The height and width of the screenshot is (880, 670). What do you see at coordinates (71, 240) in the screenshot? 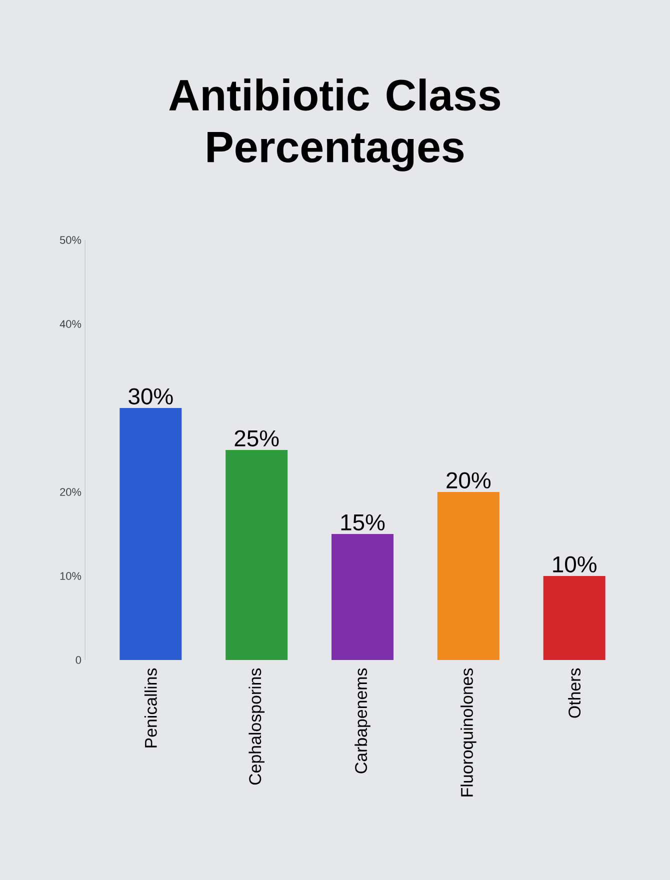
I see `y-tick-label: 50%` at bounding box center [71, 240].